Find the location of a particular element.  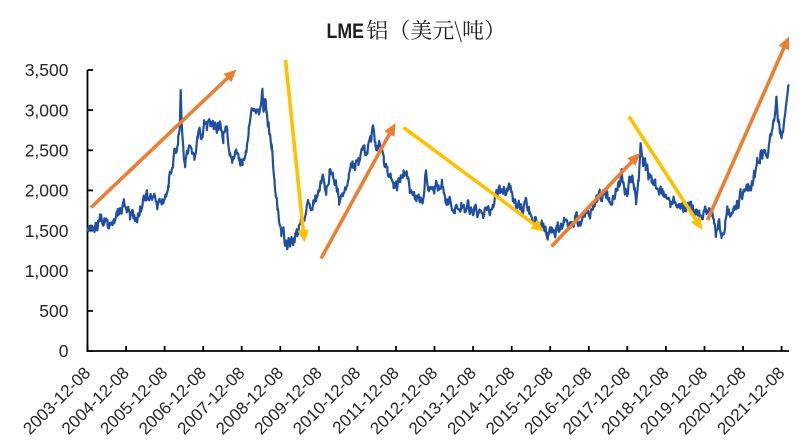

svg-text: 2,500 is located at coordinates (47, 151).